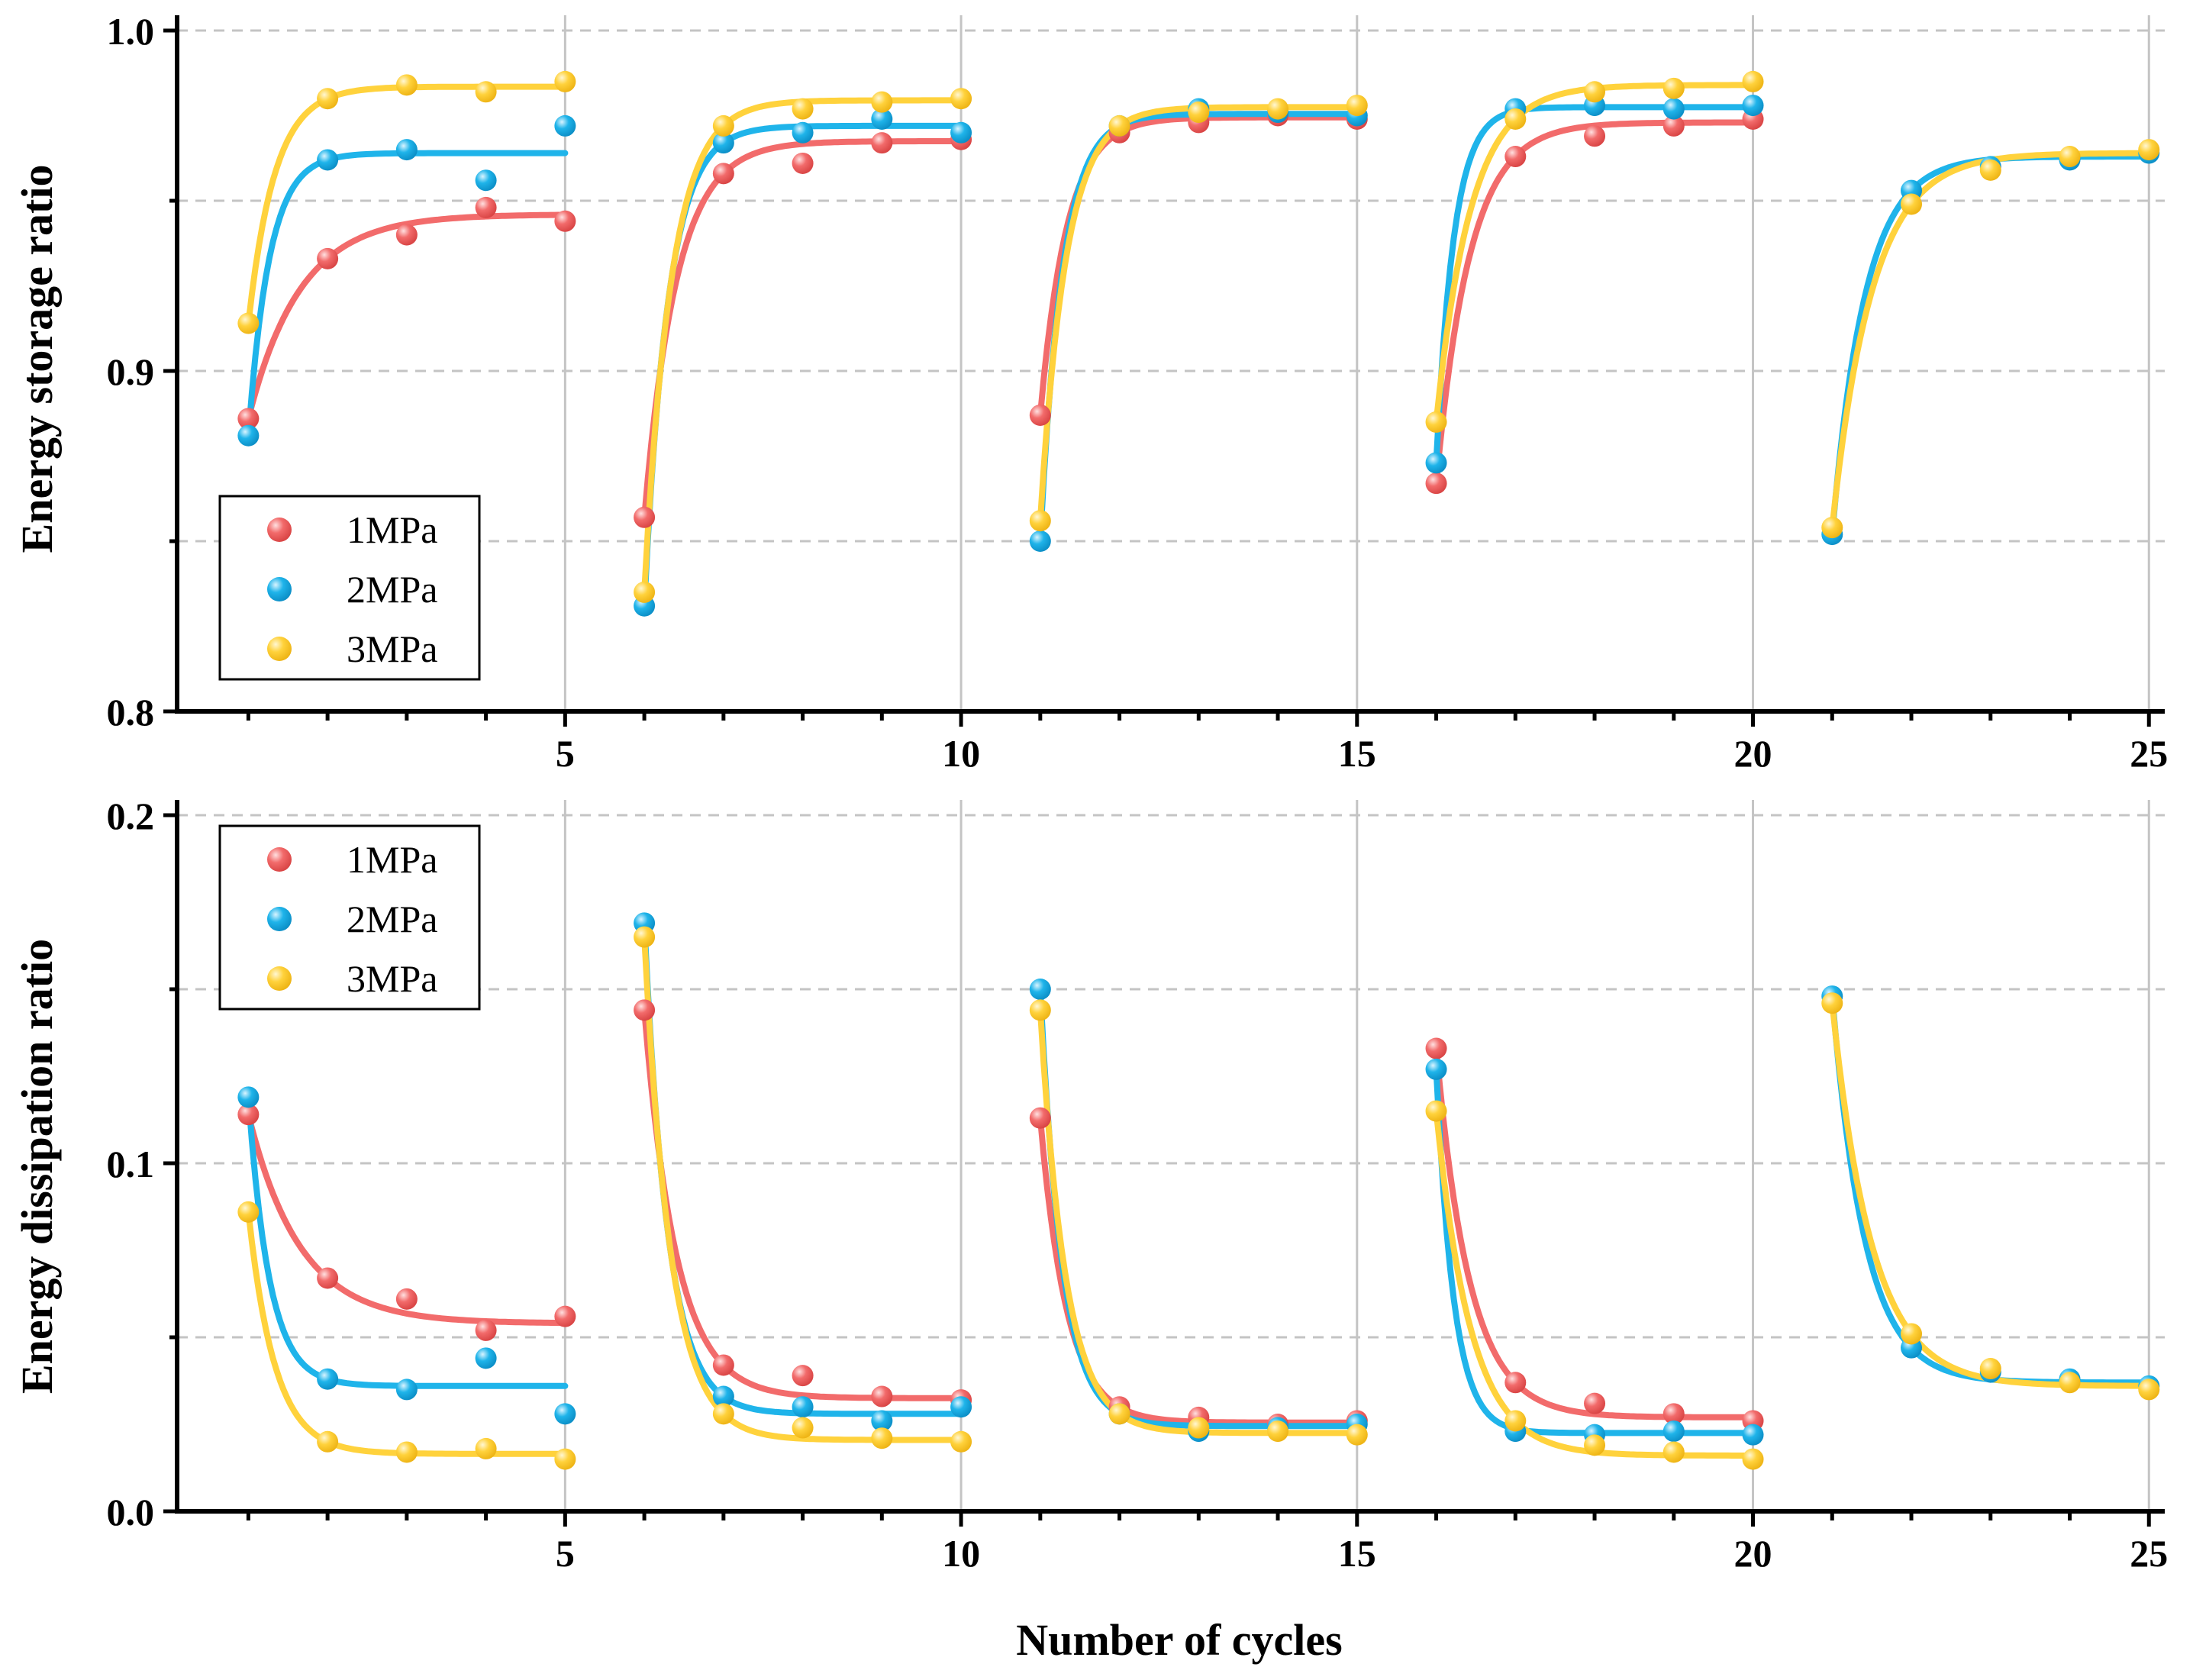 This screenshot has height=1680, width=2193. Describe the element at coordinates (279, 589) in the screenshot. I see `top-legend-marker-2MPa` at that location.